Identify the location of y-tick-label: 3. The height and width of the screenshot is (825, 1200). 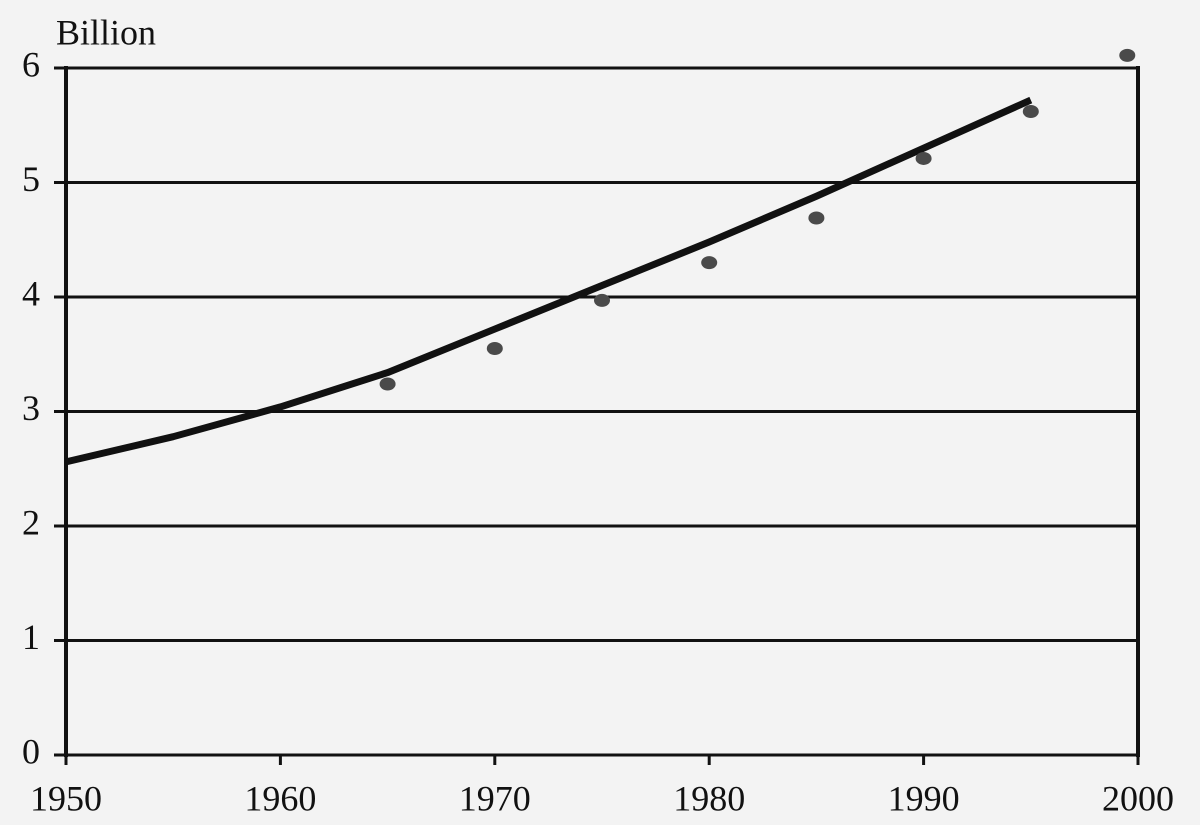
(31, 408).